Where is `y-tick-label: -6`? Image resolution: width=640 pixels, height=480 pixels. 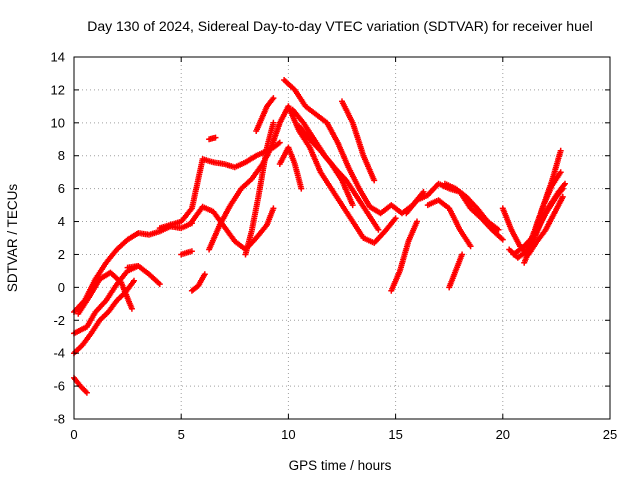
y-tick-label: -6 is located at coordinates (59, 386).